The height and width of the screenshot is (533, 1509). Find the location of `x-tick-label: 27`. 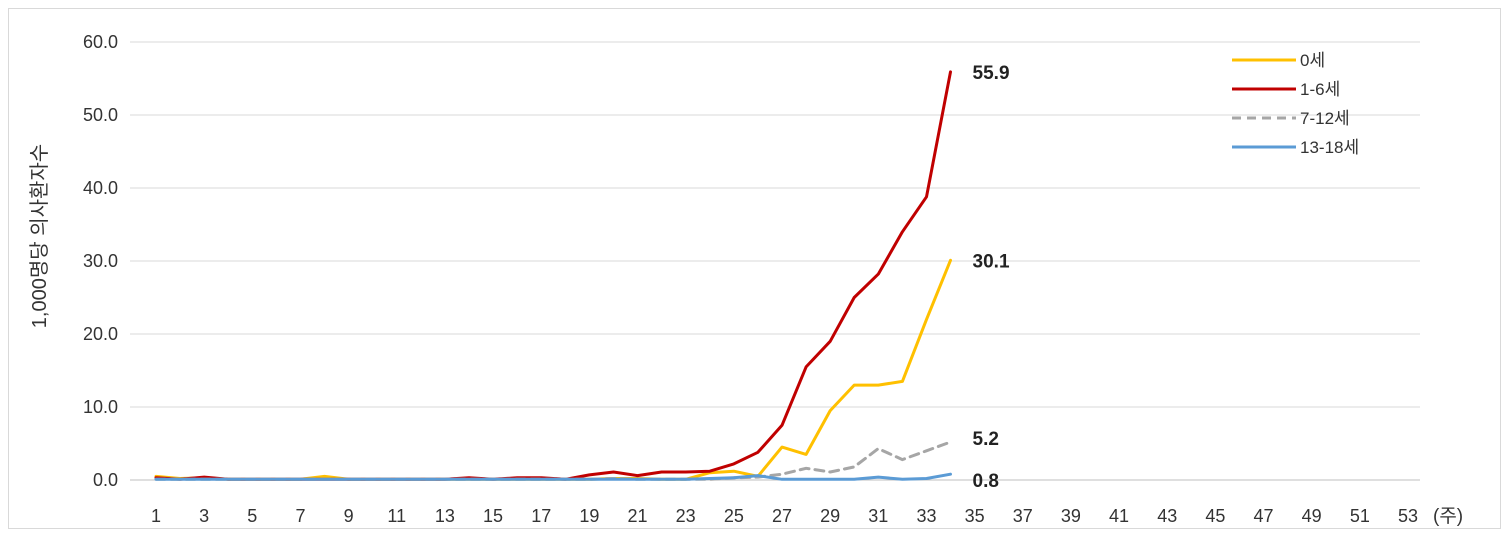

x-tick-label: 27 is located at coordinates (782, 516).